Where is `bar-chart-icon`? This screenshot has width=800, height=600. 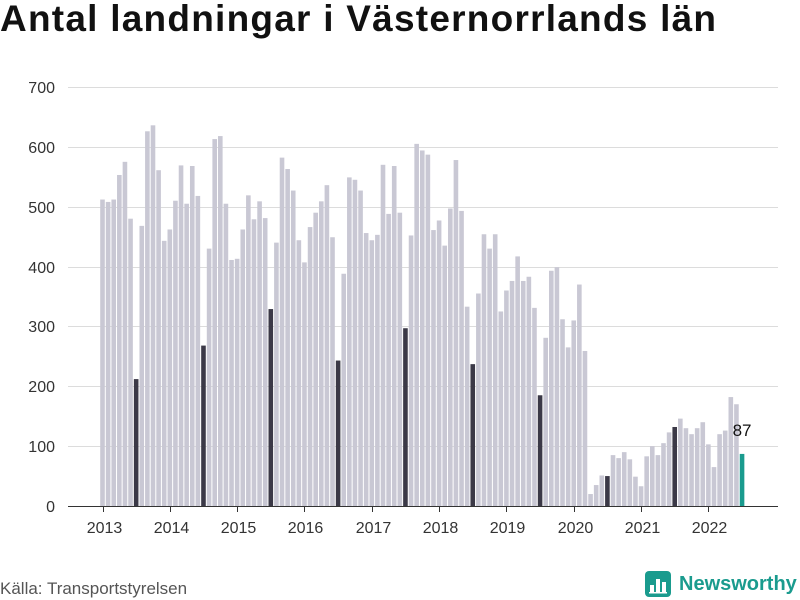 bar-chart-icon is located at coordinates (658, 584).